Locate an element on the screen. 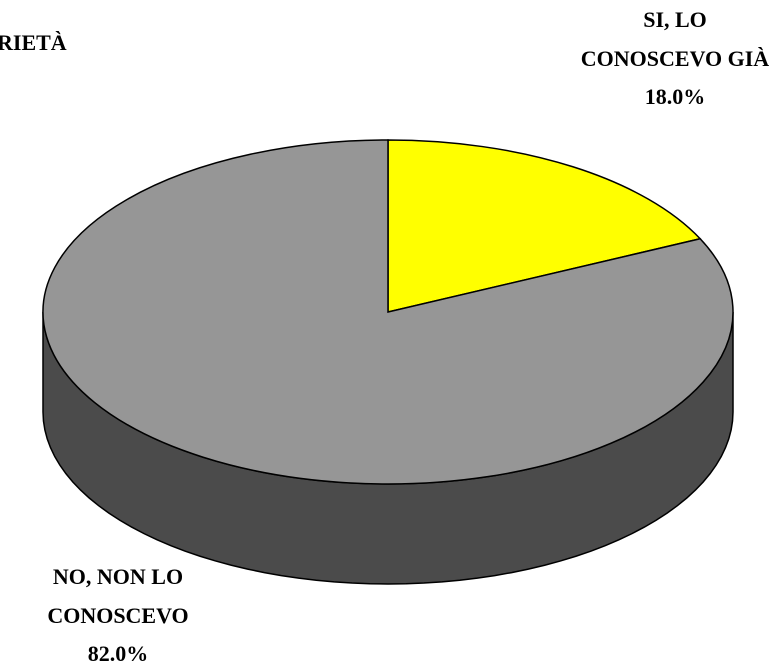 The height and width of the screenshot is (666, 773). category-label: NO, NON LO CONOSCEVO is located at coordinates (118, 596).